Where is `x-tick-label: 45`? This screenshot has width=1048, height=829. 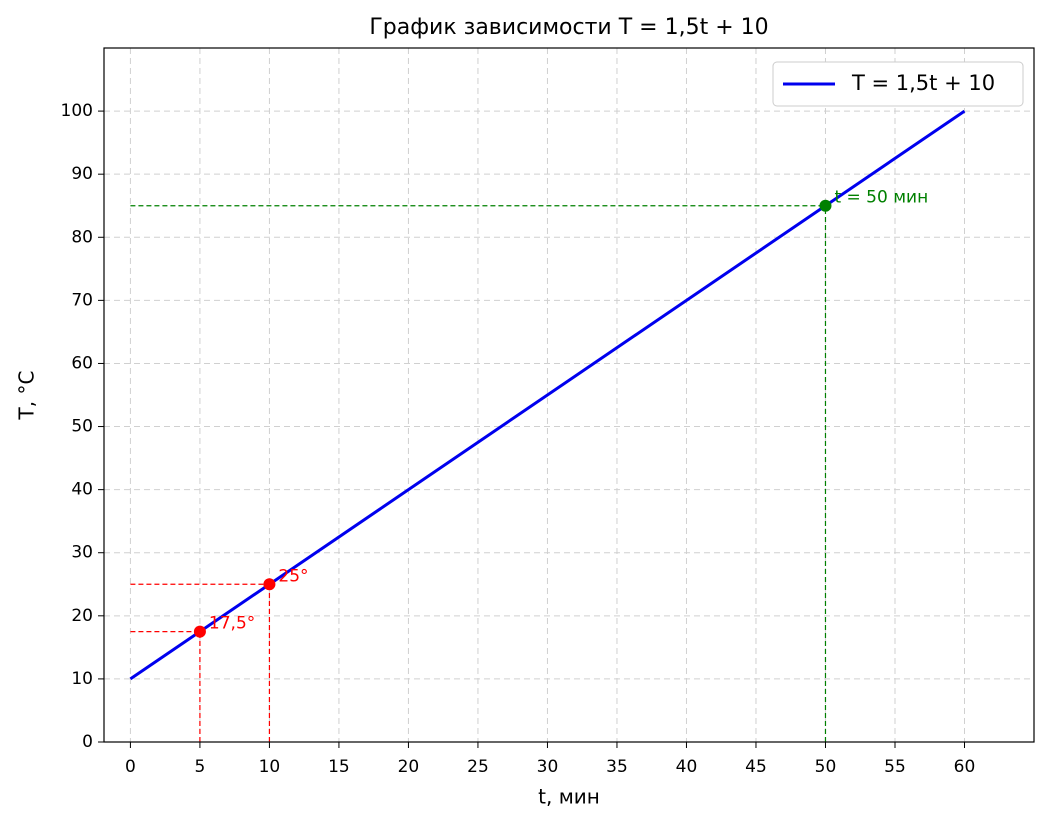
x-tick-label: 45 is located at coordinates (756, 767).